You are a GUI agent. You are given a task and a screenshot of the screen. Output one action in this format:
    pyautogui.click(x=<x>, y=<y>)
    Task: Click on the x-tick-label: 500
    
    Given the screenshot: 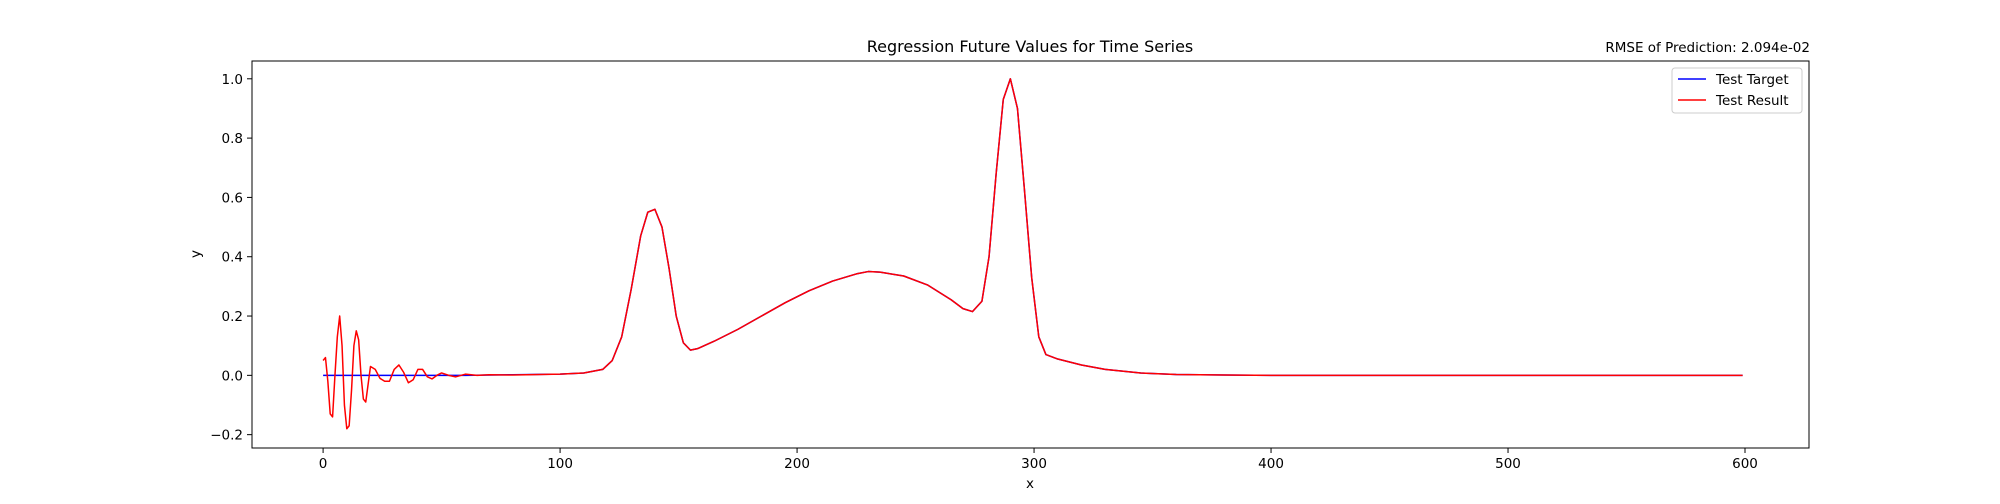 What is the action you would take?
    pyautogui.click(x=1508, y=464)
    